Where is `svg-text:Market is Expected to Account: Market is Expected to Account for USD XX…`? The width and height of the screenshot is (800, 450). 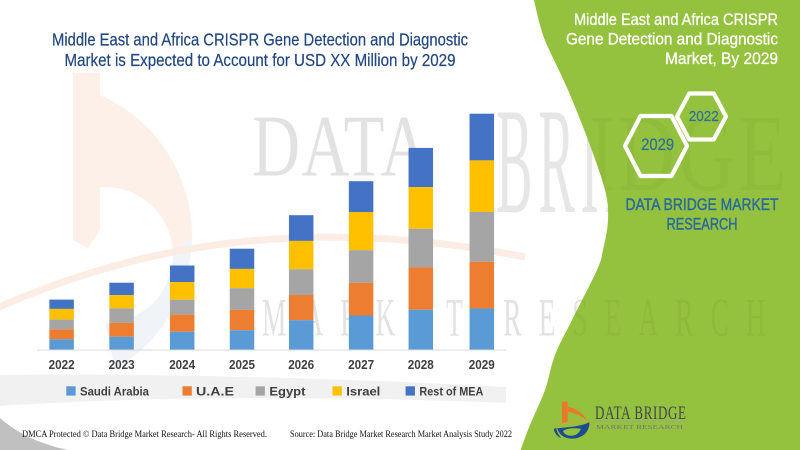 svg-text:Market is Expected to Account: Market is Expected to Account for USD XX… is located at coordinates (260, 60).